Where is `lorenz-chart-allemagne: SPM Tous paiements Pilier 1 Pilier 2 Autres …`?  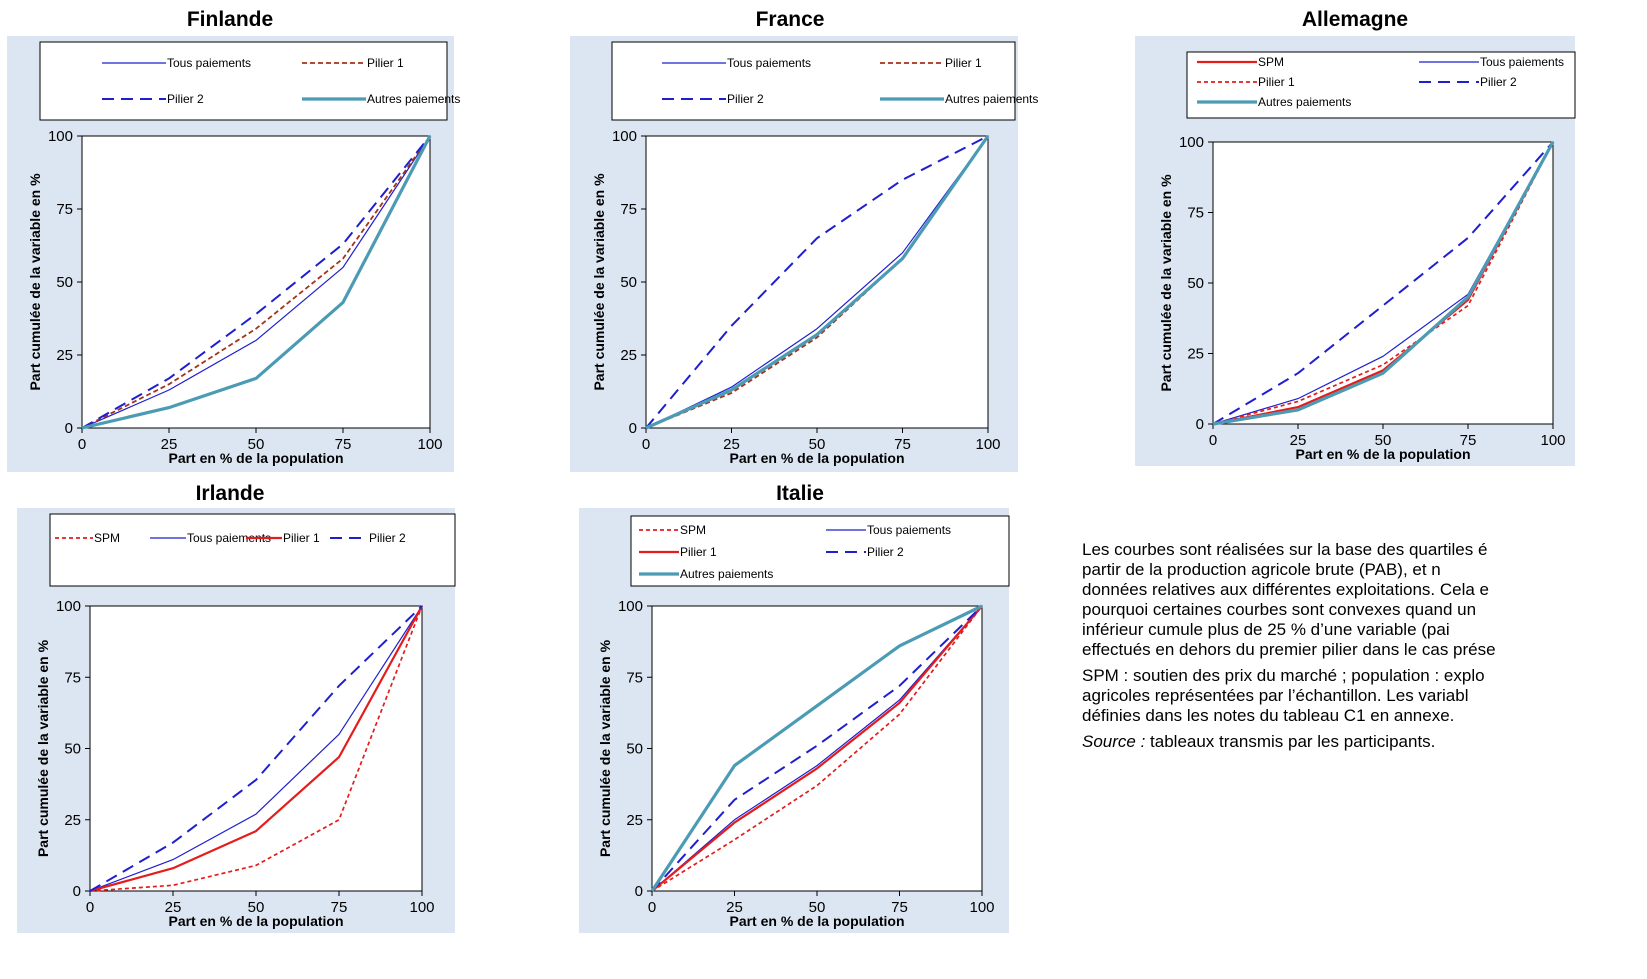 lorenz-chart-allemagne: SPM Tous paiements Pilier 1 Pilier 2 Autres … is located at coordinates (1355, 251).